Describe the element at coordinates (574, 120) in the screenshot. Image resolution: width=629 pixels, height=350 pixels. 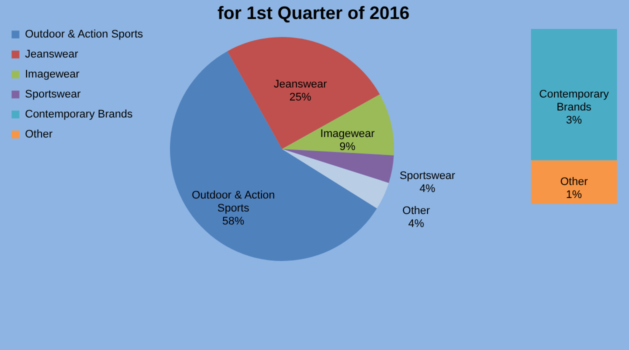
I see `data-label: 3%` at that location.